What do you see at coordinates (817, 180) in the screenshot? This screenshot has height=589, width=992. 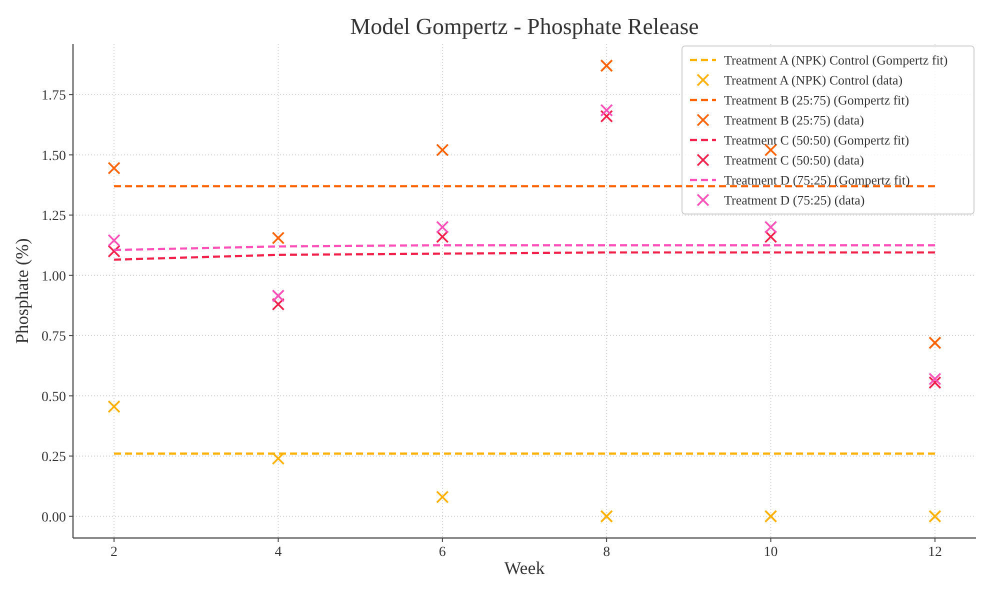 I see `legend-label: Treatment D (75:25) (Gompertz fit)` at bounding box center [817, 180].